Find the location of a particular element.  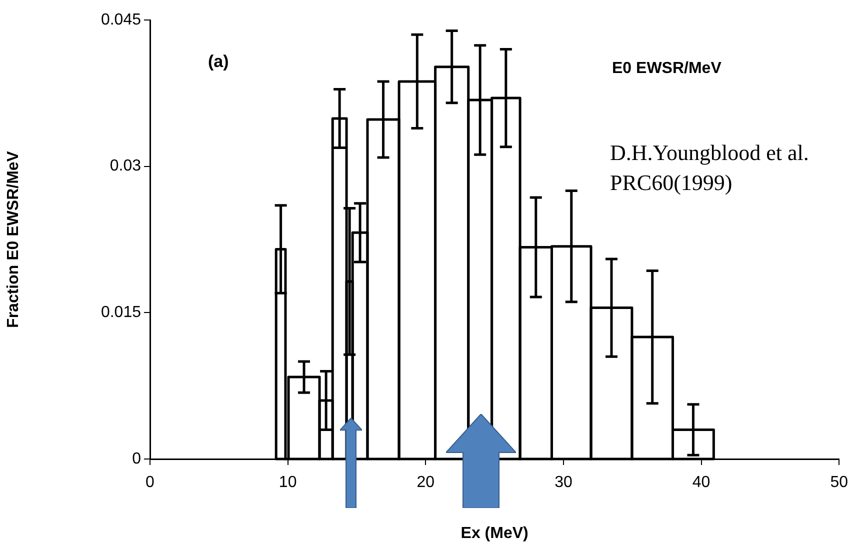

y-tick-label: 0 is located at coordinates (137, 459).